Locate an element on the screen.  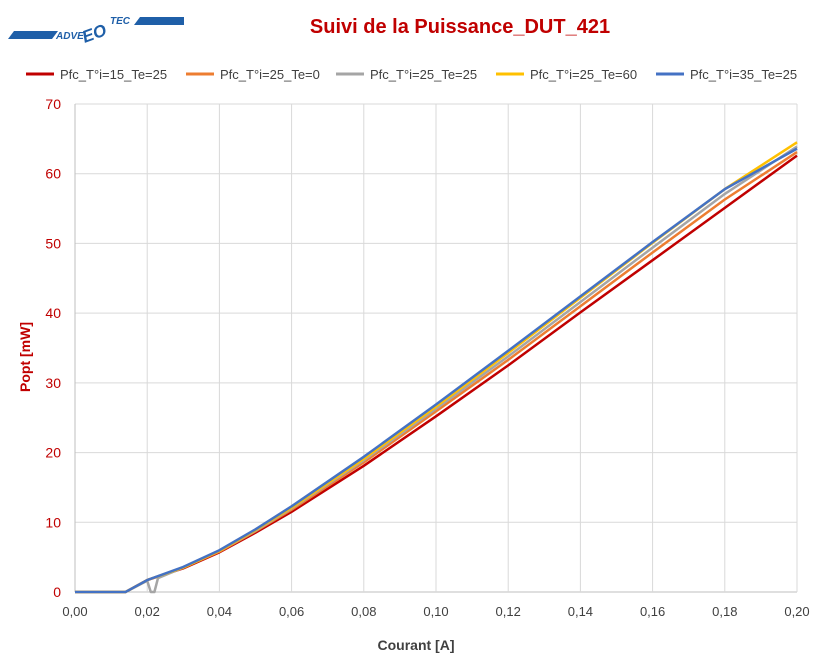
y-tick-label: 60 is located at coordinates (53, 174).